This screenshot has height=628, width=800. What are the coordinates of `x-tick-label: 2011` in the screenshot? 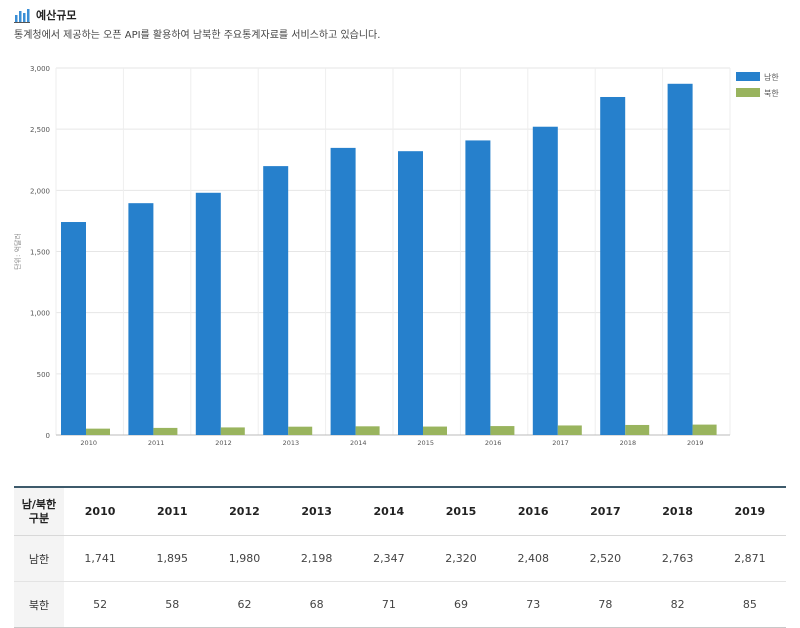 It's located at (156, 443).